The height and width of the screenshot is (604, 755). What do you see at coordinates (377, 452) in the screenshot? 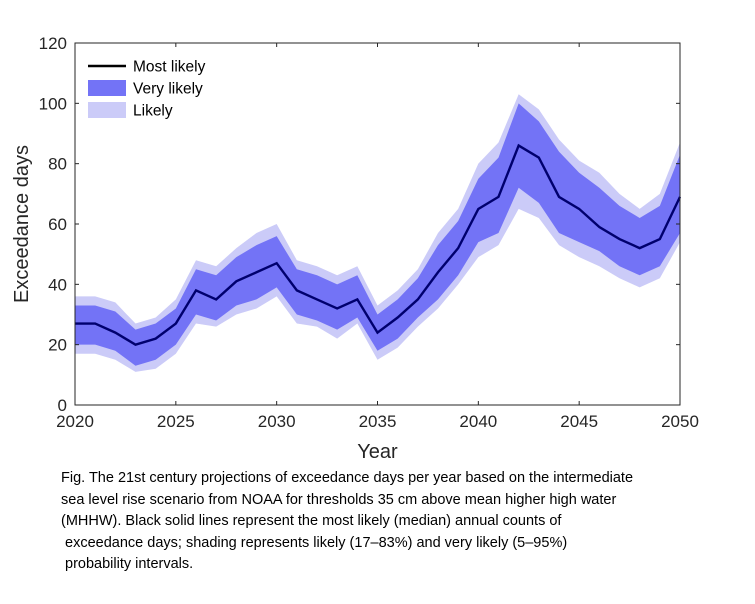
I see `x-axis-title: Year` at bounding box center [377, 452].